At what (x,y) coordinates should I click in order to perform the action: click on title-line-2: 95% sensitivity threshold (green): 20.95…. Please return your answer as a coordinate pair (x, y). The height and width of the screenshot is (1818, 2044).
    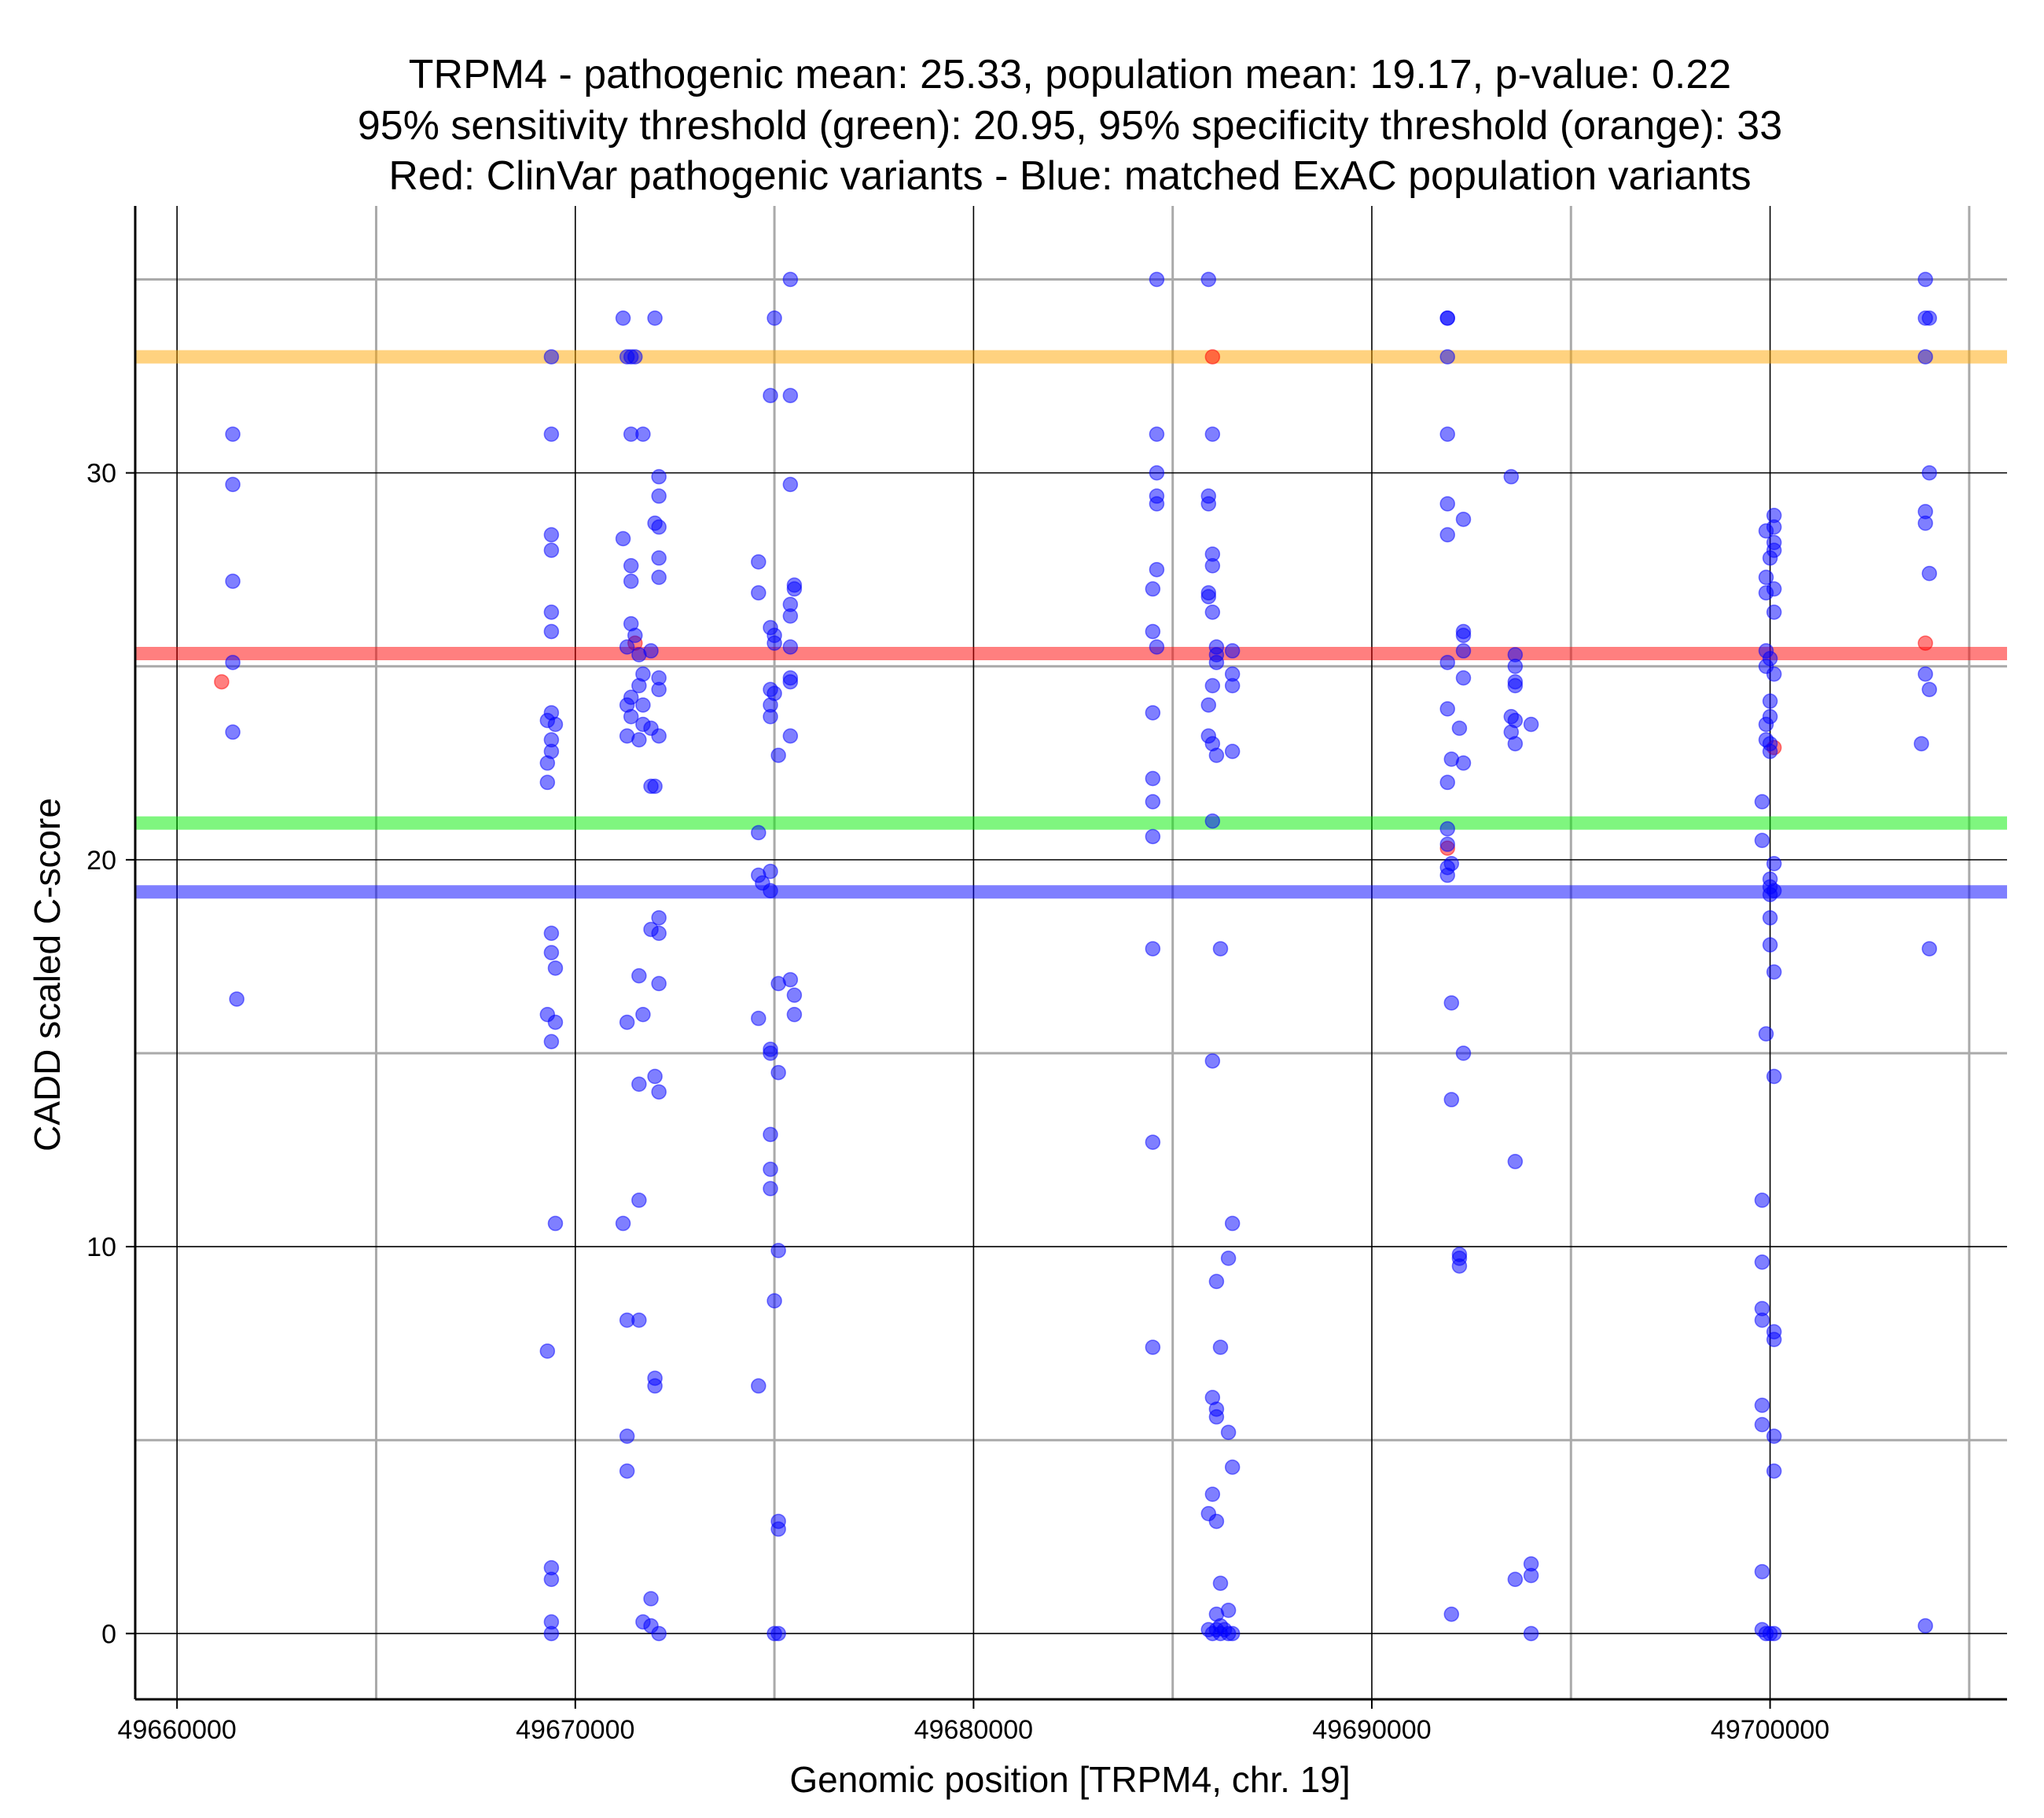
    Looking at the image, I should click on (1070, 126).